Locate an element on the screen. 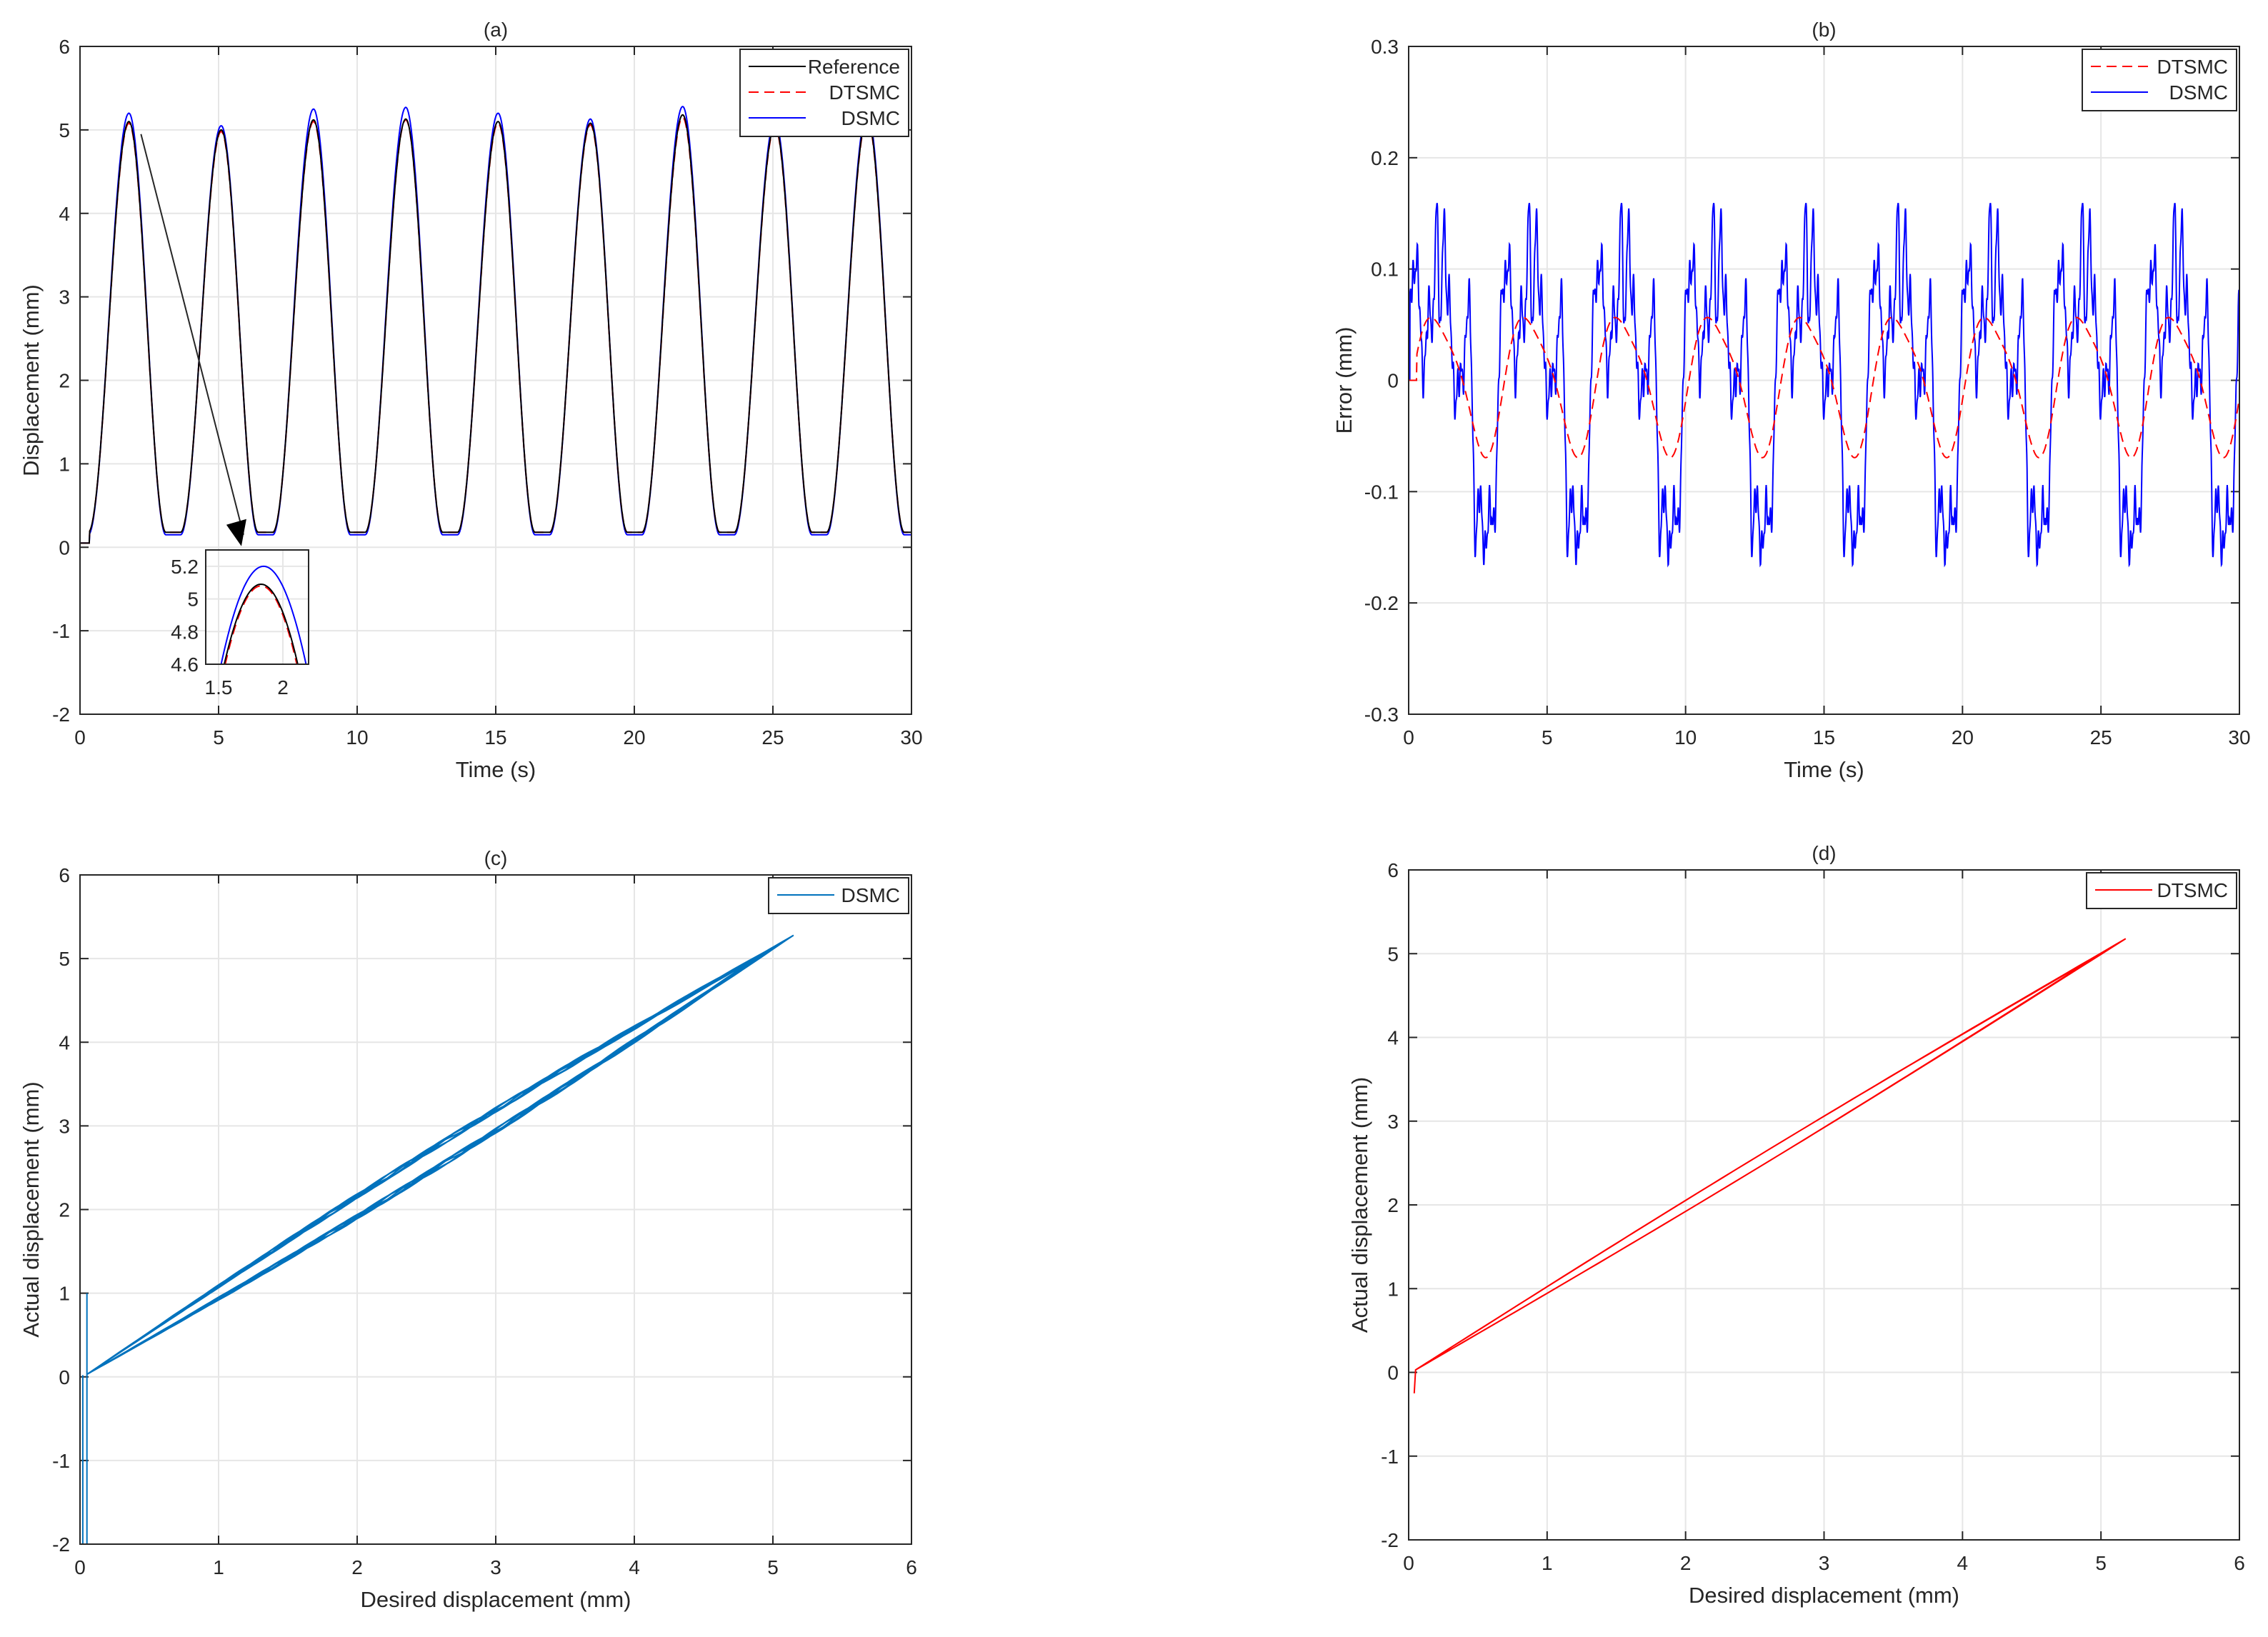 The height and width of the screenshot is (1637, 2268). y-tick-label: 0.3 is located at coordinates (1385, 47).